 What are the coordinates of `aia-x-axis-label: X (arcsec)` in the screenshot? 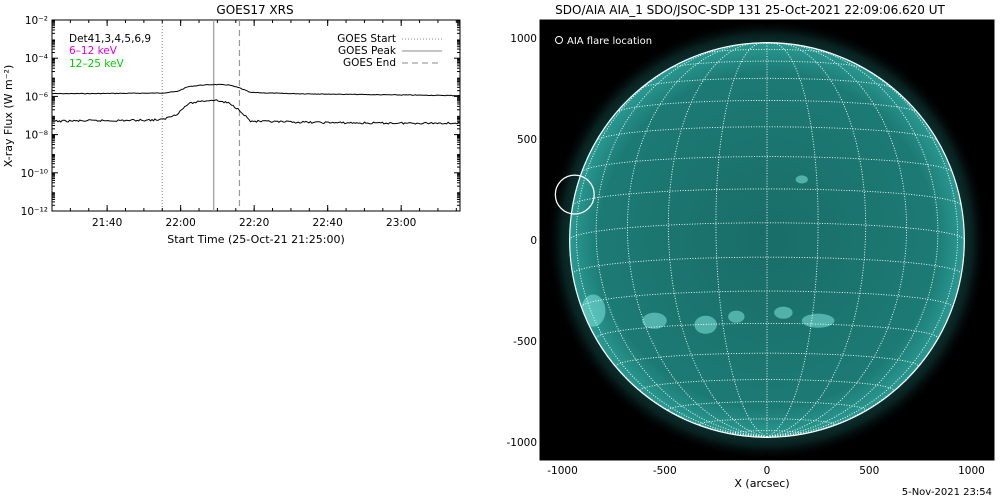 It's located at (761, 483).